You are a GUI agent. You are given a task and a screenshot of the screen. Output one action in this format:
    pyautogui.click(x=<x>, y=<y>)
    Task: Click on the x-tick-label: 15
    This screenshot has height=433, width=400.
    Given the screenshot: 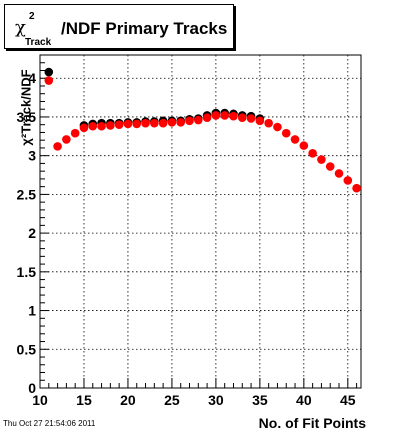 What is the action you would take?
    pyautogui.click(x=84, y=400)
    